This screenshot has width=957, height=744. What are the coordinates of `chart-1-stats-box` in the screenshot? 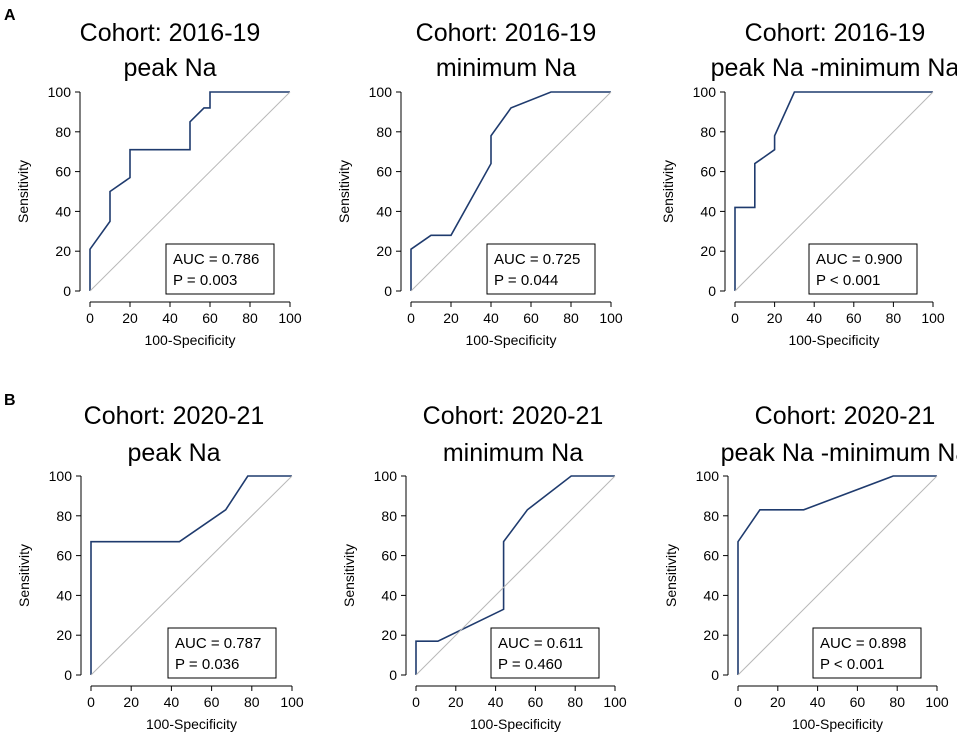 It's located at (220, 269).